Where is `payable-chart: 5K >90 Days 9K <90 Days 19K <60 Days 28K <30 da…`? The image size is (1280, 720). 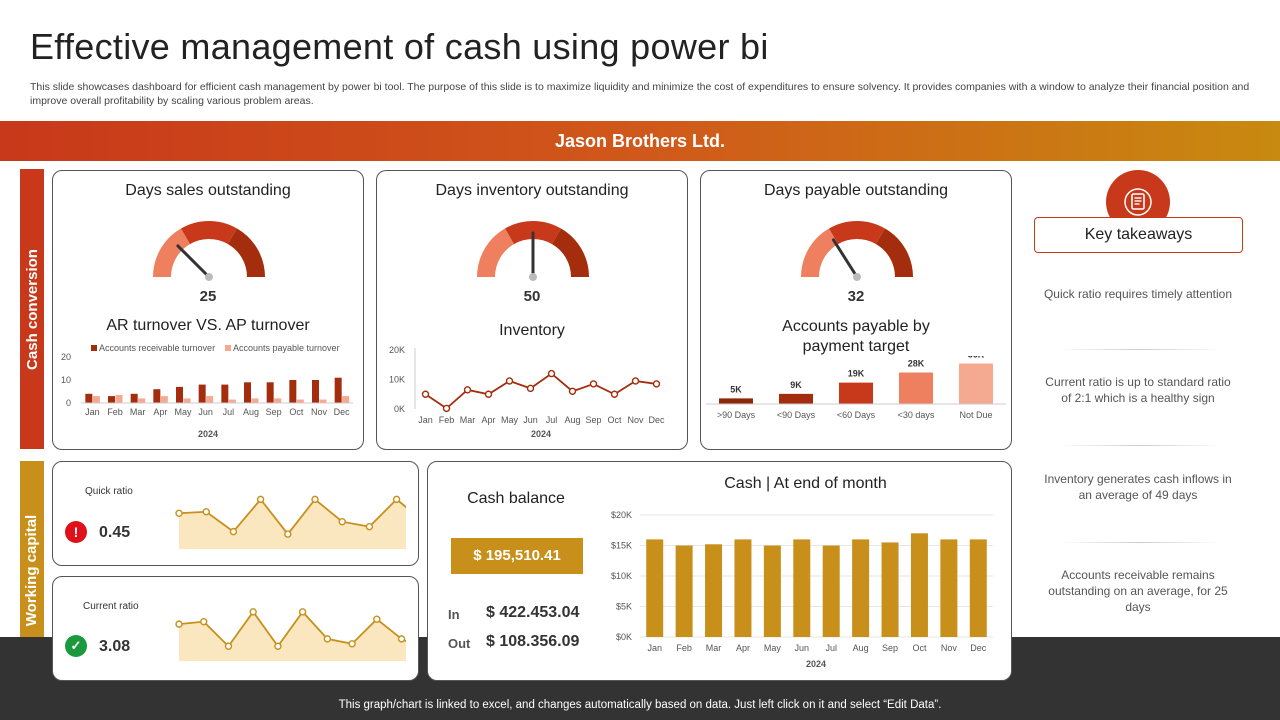 payable-chart: 5K >90 Days 9K <90 Days 19K <60 Days 28K <30 da… is located at coordinates (856, 398).